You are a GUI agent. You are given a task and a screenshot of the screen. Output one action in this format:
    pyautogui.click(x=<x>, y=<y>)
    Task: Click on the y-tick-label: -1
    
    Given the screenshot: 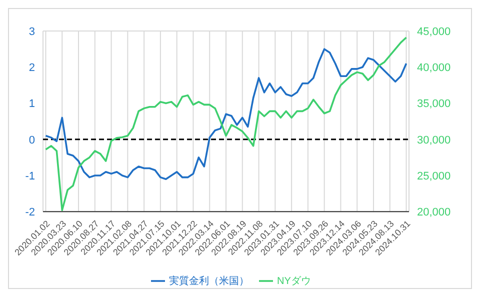 What is the action you would take?
    pyautogui.click(x=30, y=176)
    